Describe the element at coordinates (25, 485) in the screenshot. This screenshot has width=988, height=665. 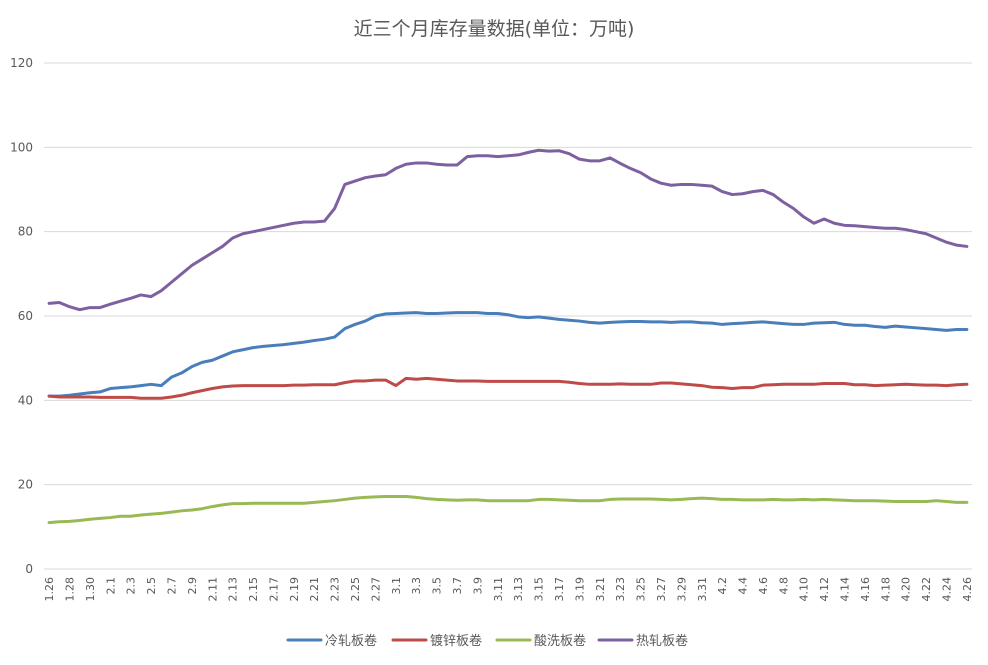
I see `y-tick-label: 20` at that location.